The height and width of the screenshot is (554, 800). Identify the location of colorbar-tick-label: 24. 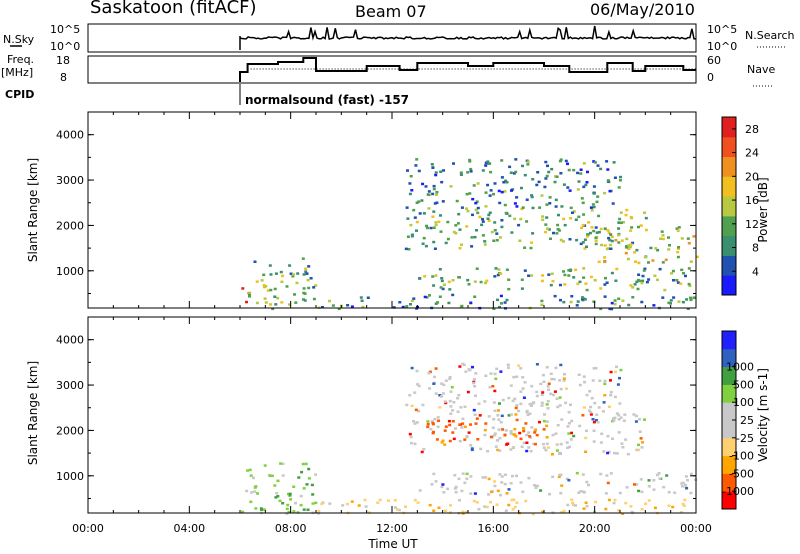
(752, 153).